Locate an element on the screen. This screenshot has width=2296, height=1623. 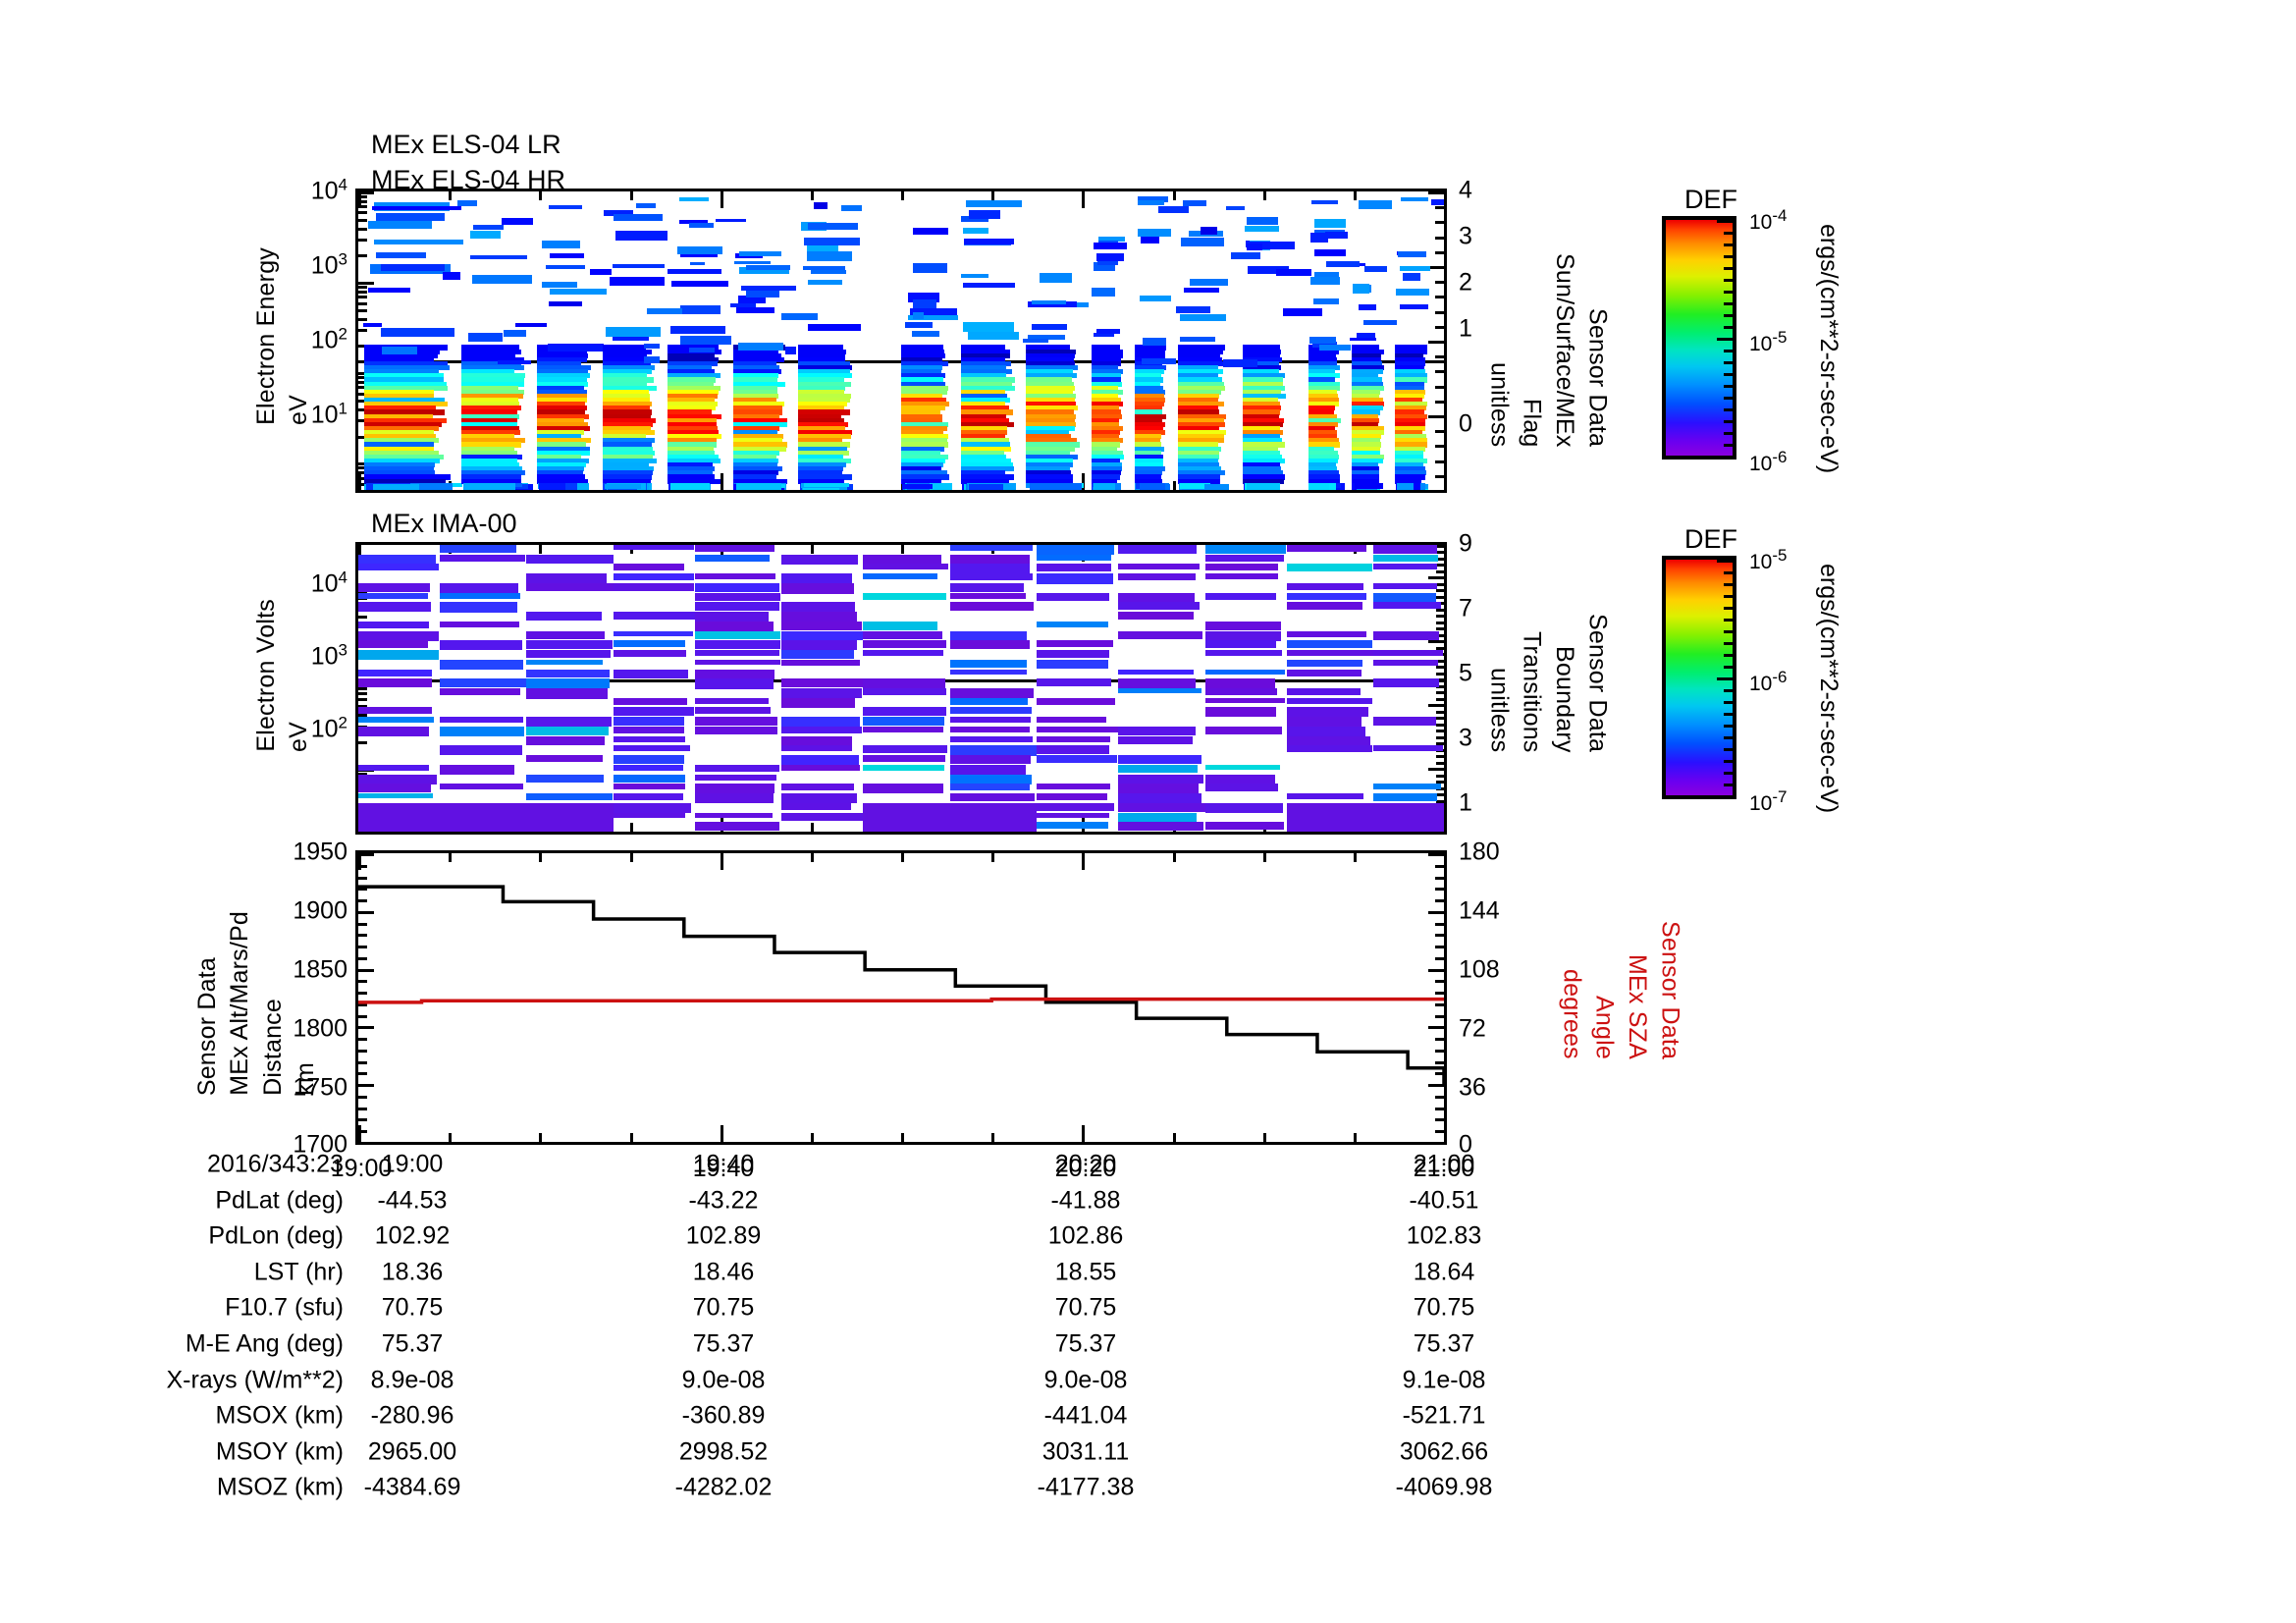
colorbar1 is located at coordinates (1699, 338).